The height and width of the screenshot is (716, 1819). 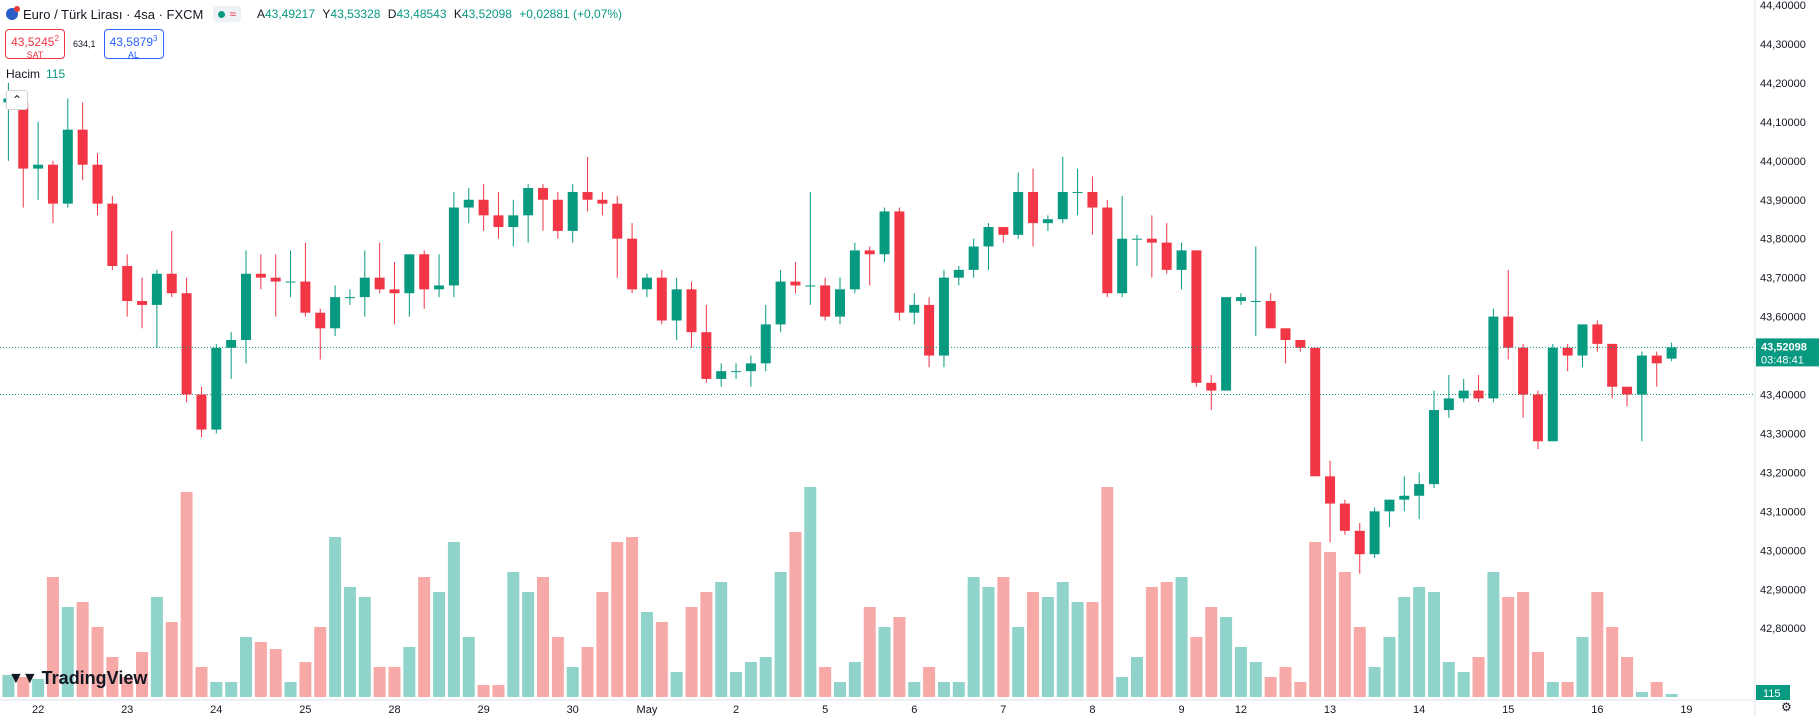 I want to click on x-tick-label: 2, so click(x=736, y=710).